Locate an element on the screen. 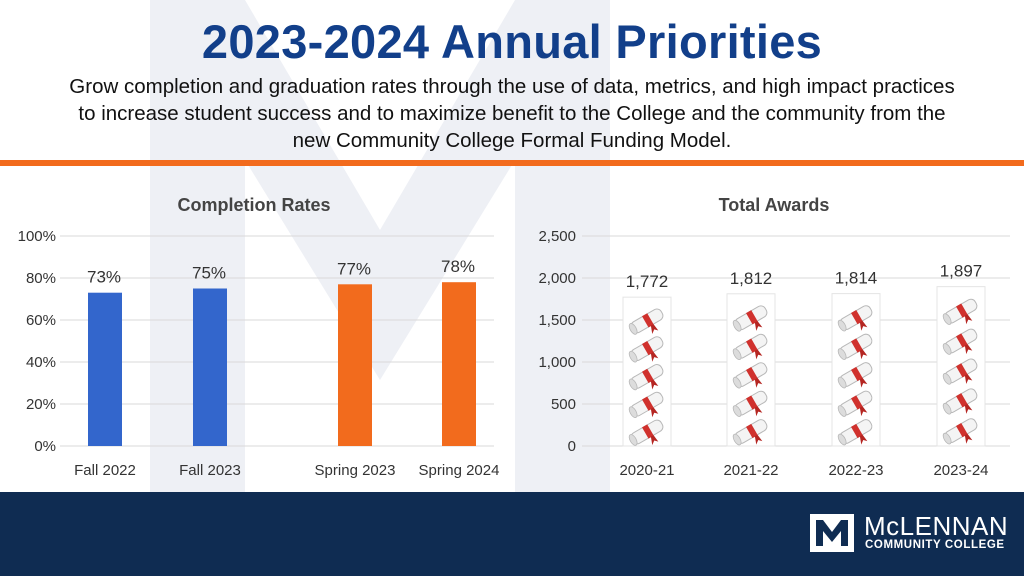 The width and height of the screenshot is (1024, 576). y-tick-label: 2,500 is located at coordinates (557, 236).